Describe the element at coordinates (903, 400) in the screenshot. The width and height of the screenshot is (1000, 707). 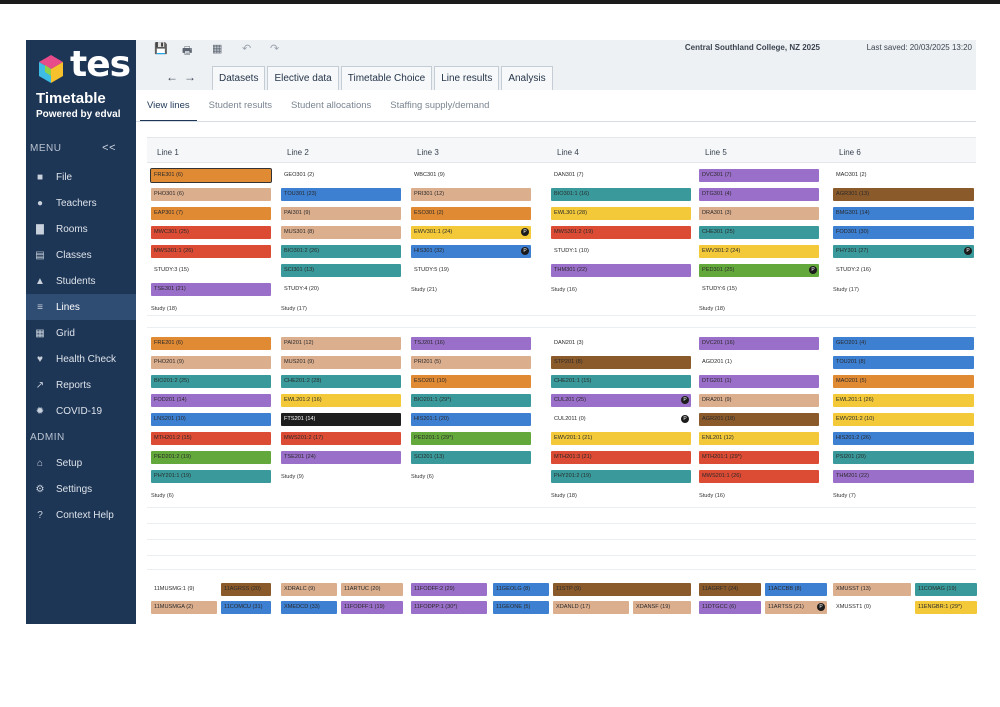
I see `class-chip: EWL201:1 (26)` at that location.